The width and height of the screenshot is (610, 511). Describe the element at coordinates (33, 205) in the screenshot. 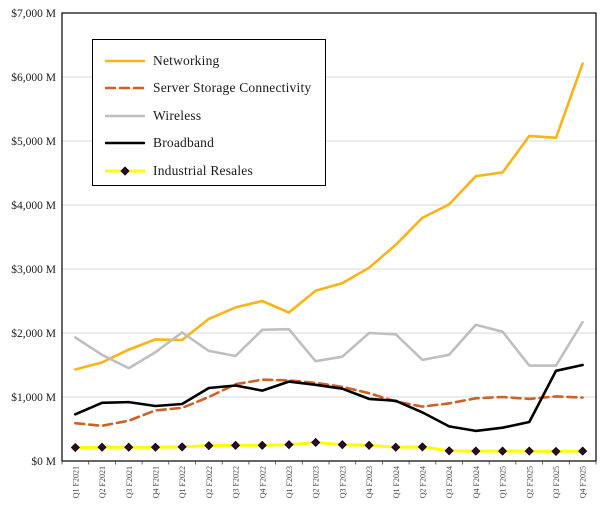

I see `y-axis-label: $4,000 M` at that location.